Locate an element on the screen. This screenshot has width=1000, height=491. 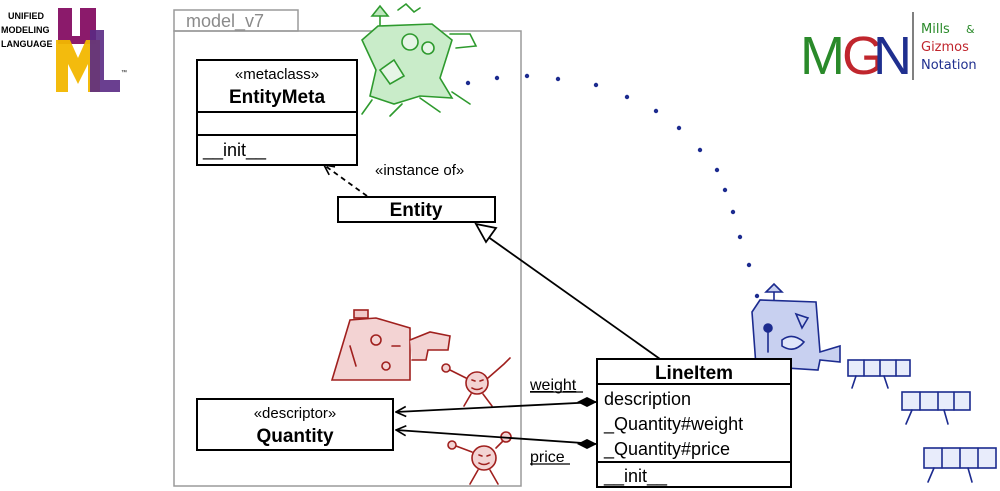
mgn-logo-gizmos: Gizmos is located at coordinates (945, 47).